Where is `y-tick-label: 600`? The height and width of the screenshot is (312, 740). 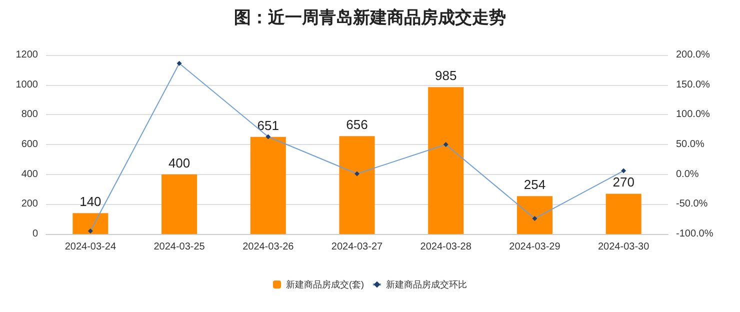
y-tick-label: 600 is located at coordinates (29, 144).